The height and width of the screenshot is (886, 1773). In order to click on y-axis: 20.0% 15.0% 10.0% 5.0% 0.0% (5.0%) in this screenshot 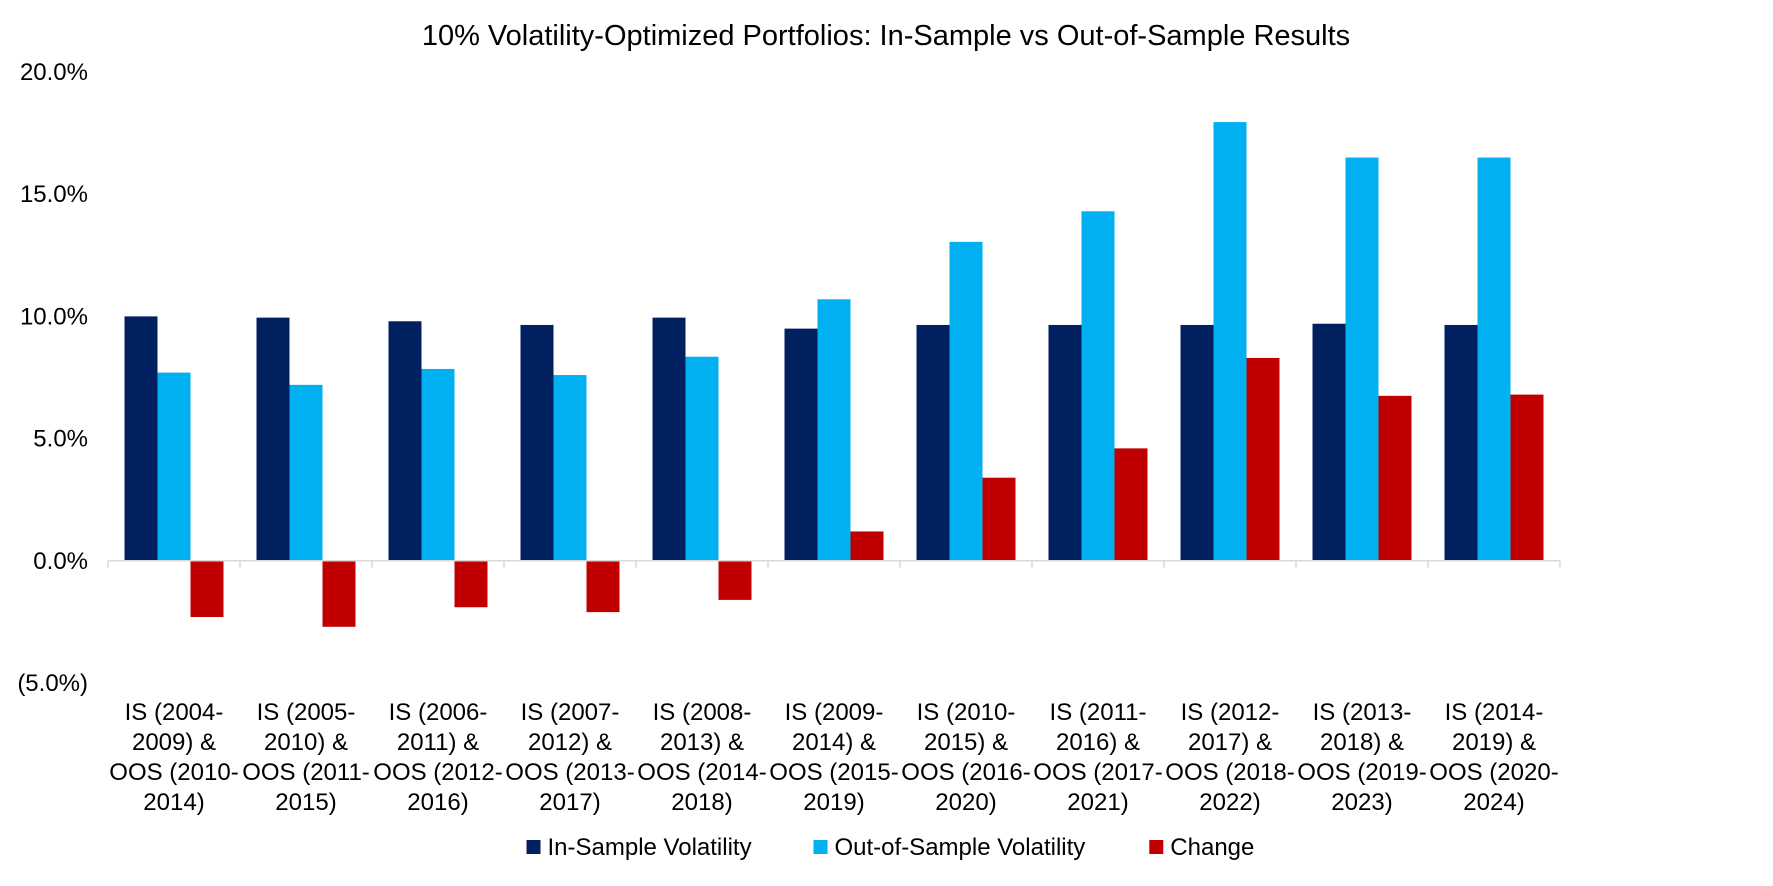, I will do `click(52, 378)`.